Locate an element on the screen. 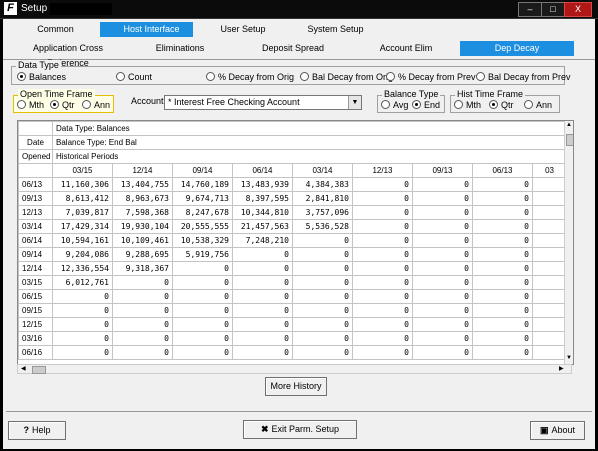  balance-avg-option: Avg is located at coordinates (394, 105).